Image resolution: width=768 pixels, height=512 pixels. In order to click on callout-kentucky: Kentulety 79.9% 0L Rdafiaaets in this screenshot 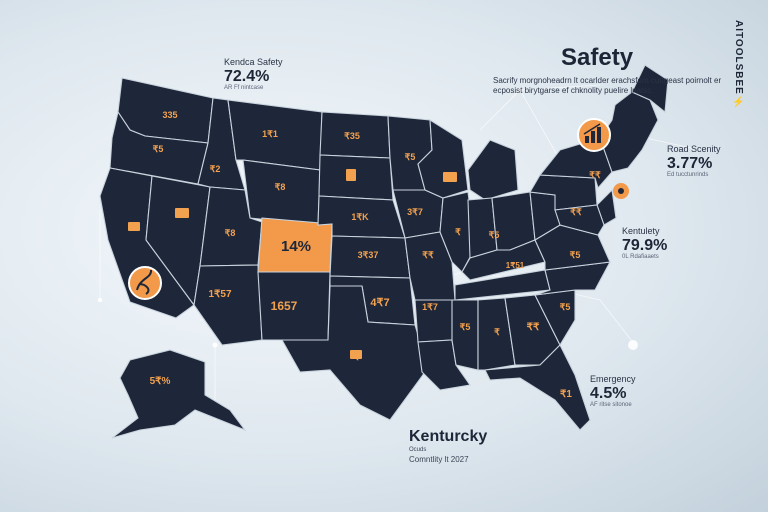, I will do `click(645, 243)`.